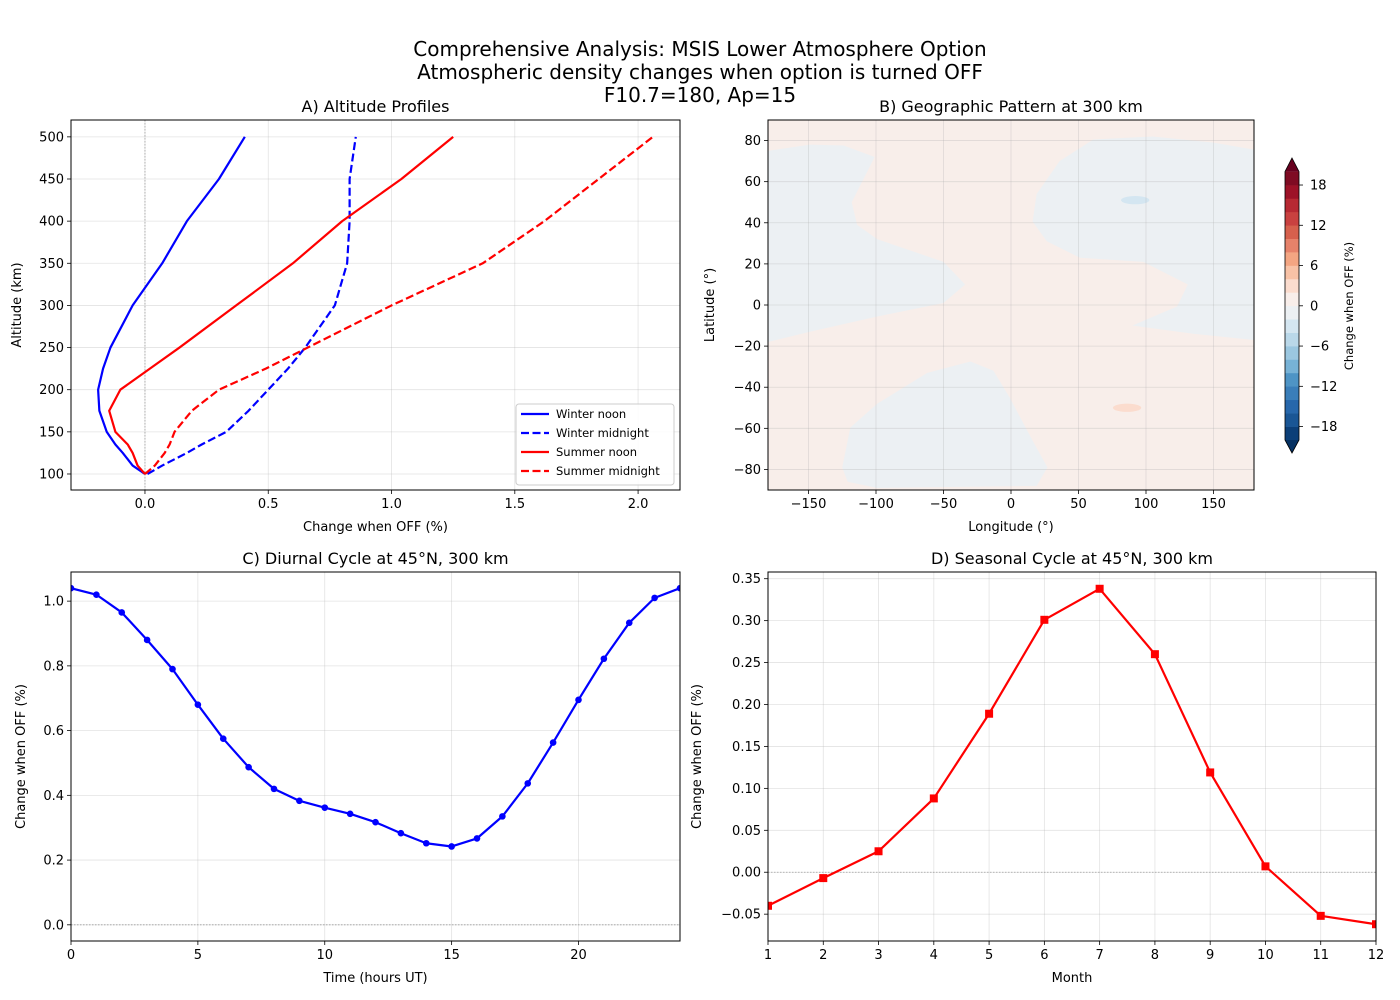 The image size is (1400, 1000). What do you see at coordinates (746, 705) in the screenshot?
I see `y-tick-label: 0.20` at bounding box center [746, 705].